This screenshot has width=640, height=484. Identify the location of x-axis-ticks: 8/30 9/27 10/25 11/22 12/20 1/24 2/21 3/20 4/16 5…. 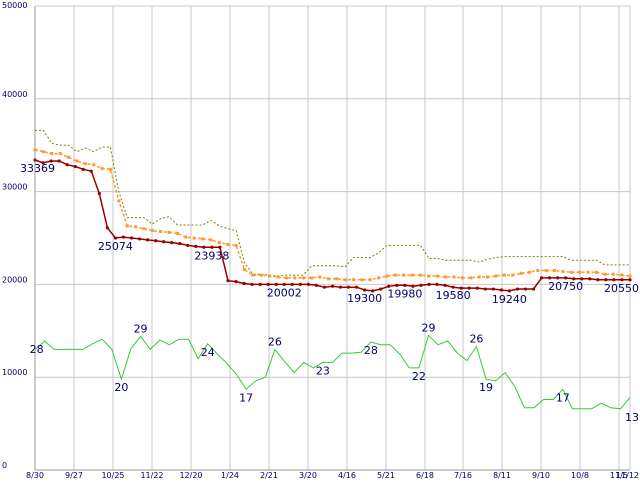
(332, 475).